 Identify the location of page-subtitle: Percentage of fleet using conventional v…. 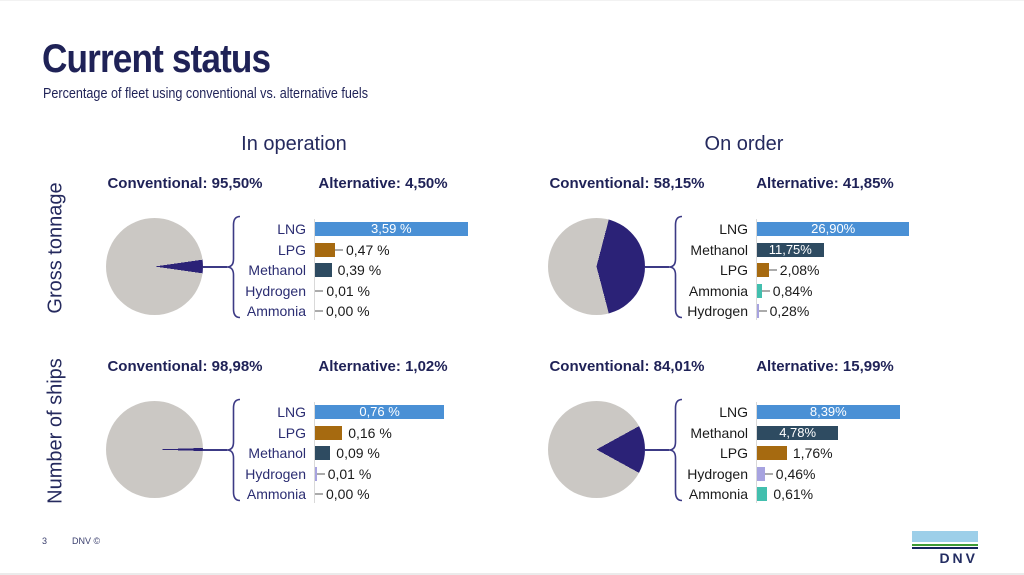
(206, 93).